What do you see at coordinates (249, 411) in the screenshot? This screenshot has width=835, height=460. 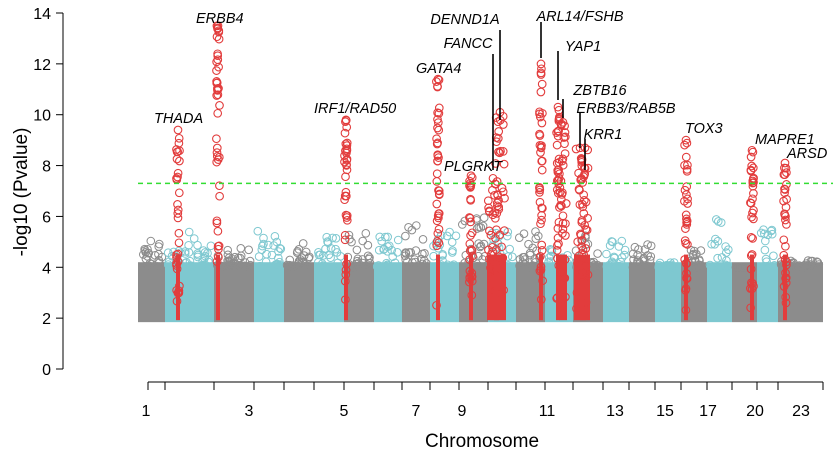 I see `x-tick-label-chr-3: 3` at bounding box center [249, 411].